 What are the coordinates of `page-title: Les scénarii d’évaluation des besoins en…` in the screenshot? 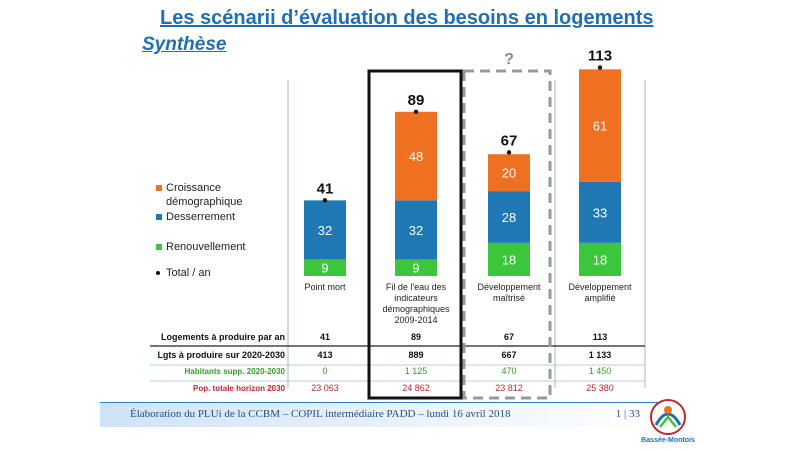 It's located at (407, 18).